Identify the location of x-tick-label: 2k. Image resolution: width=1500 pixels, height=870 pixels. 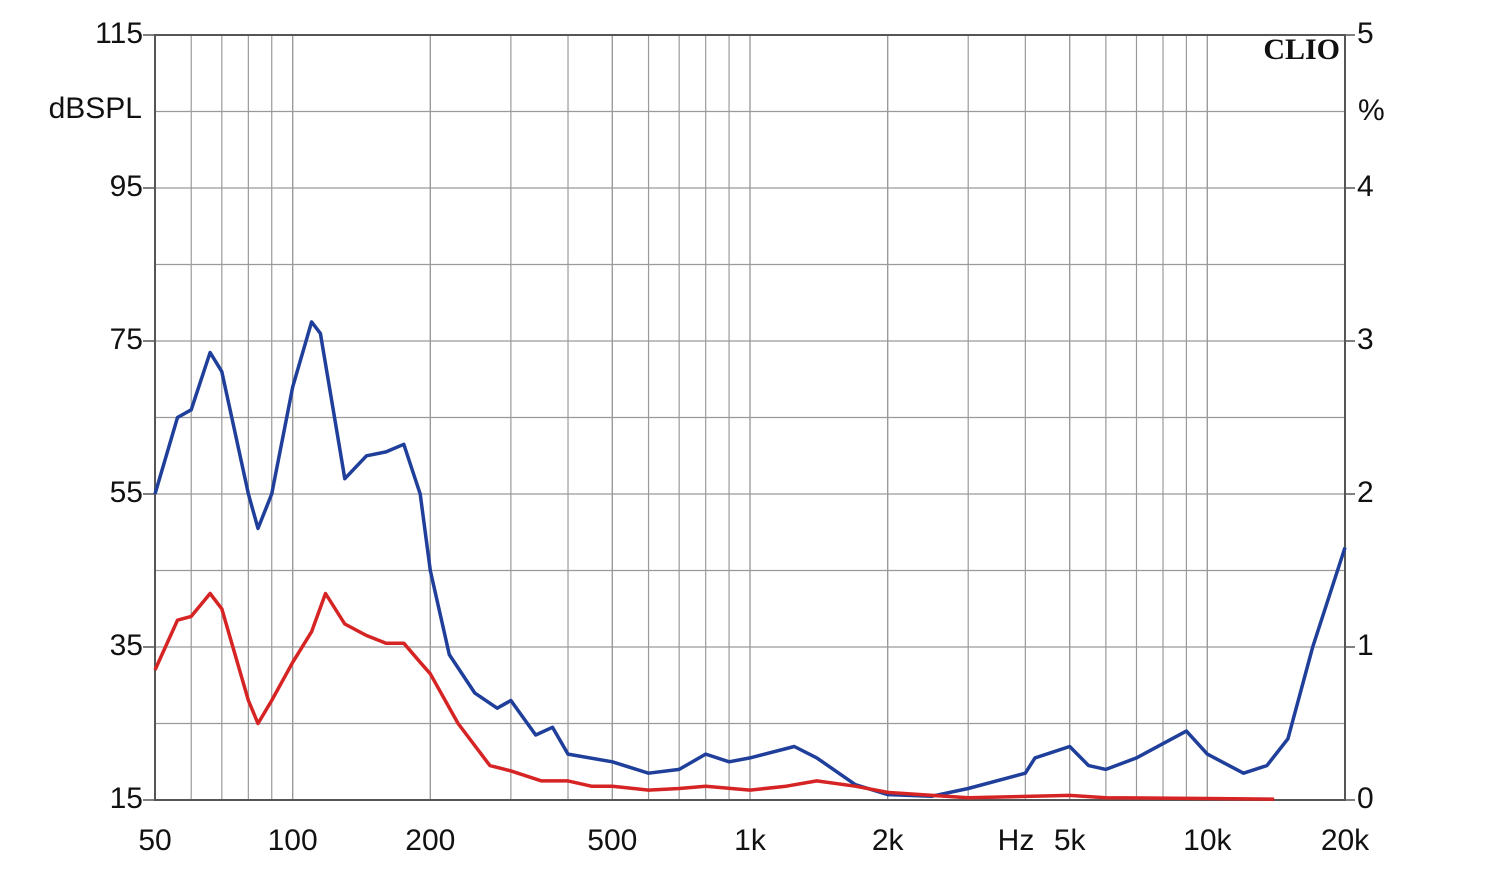
(888, 840).